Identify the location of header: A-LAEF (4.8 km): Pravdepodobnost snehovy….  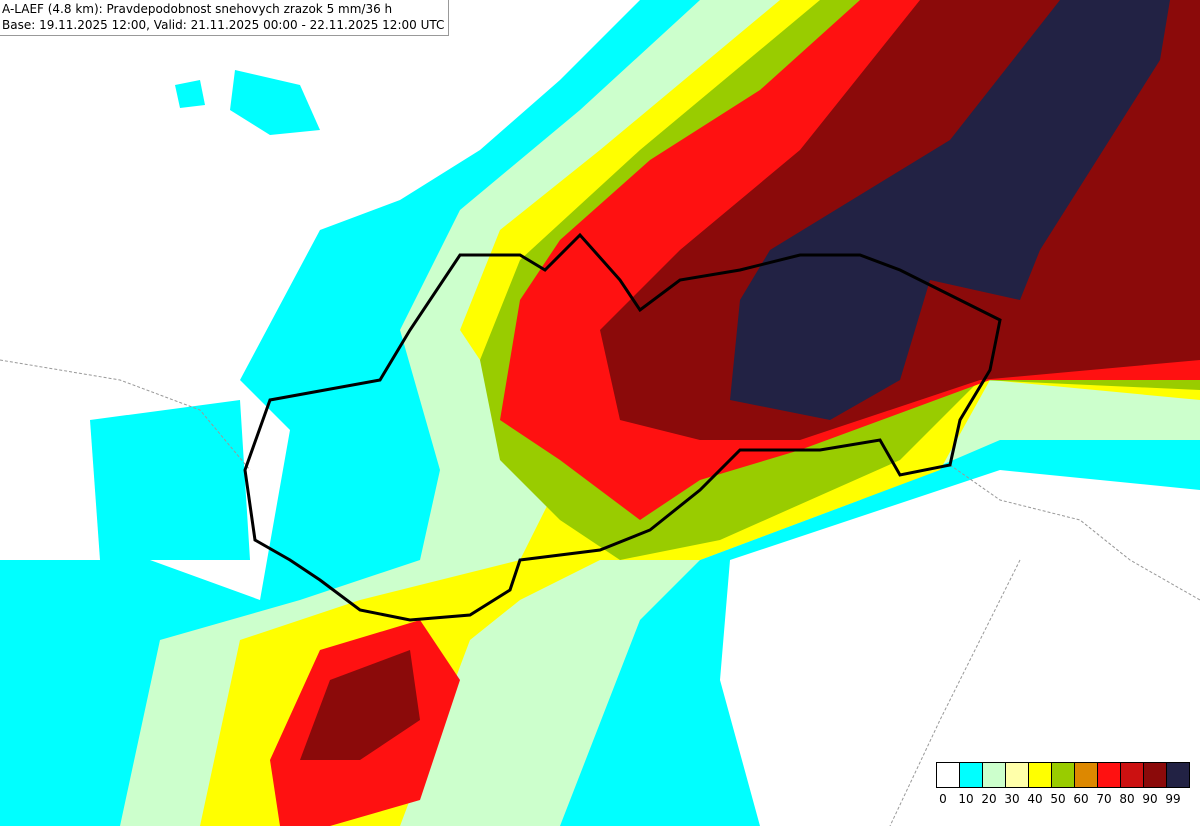
(225, 18).